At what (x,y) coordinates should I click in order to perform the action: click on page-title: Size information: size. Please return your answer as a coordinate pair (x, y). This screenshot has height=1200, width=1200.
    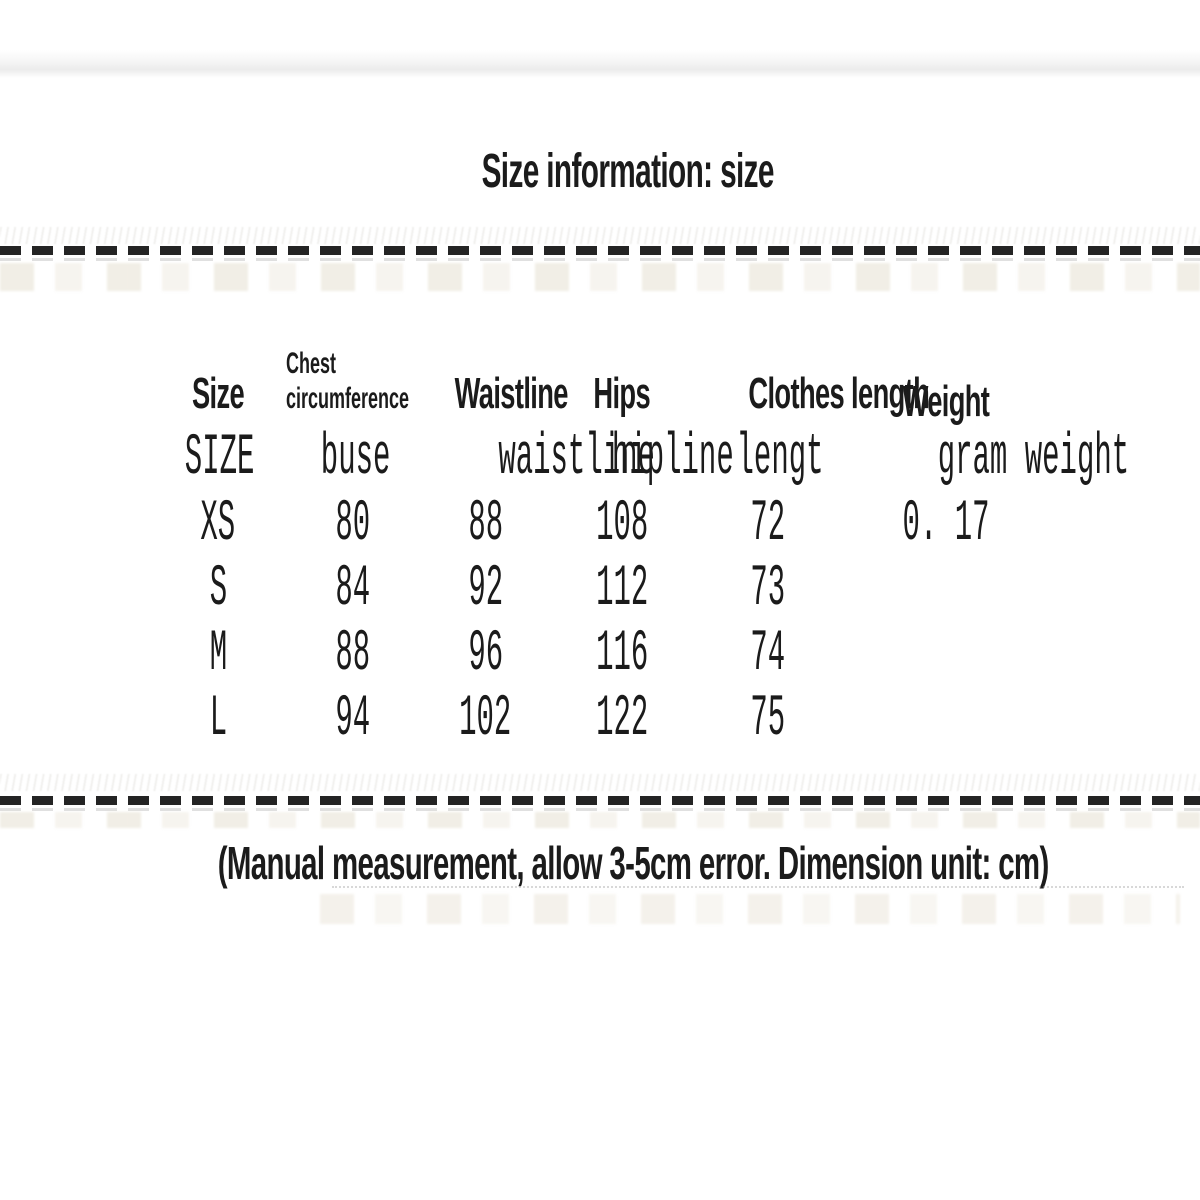
    Looking at the image, I should click on (600, 172).